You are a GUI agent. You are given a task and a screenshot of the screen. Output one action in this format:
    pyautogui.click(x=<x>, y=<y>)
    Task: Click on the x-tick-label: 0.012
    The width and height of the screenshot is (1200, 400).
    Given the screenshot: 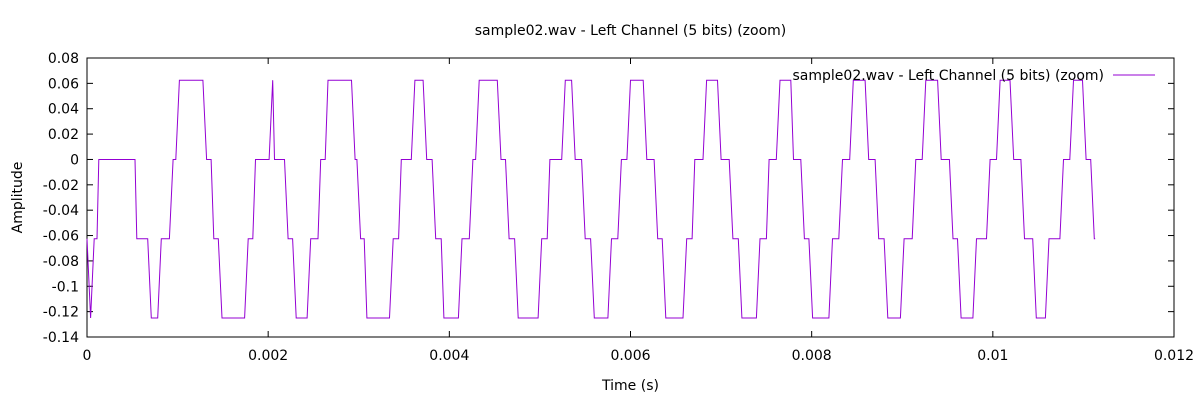 What is the action you would take?
    pyautogui.click(x=1174, y=356)
    